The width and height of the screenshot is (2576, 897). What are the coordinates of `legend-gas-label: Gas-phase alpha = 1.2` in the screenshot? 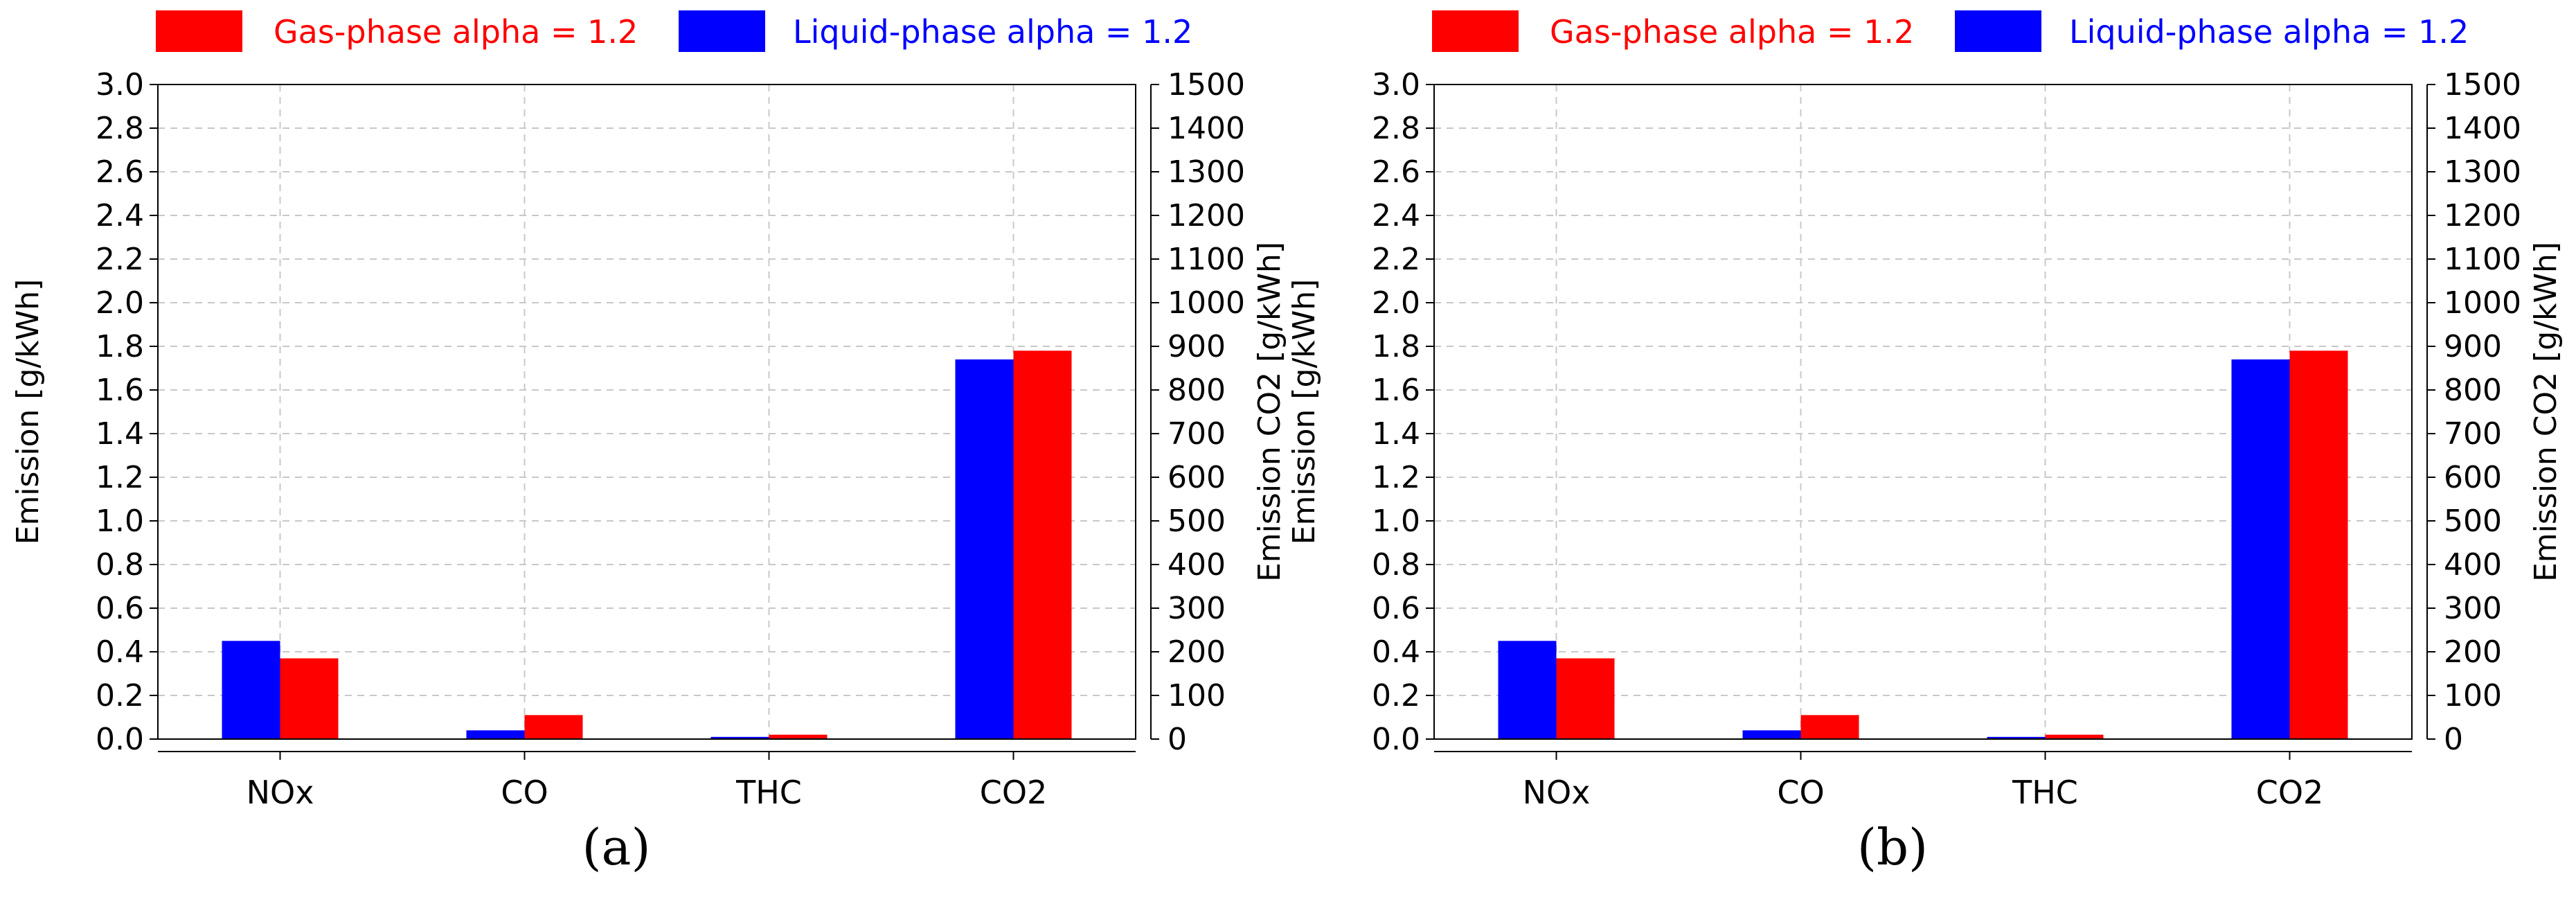 It's located at (1732, 32).